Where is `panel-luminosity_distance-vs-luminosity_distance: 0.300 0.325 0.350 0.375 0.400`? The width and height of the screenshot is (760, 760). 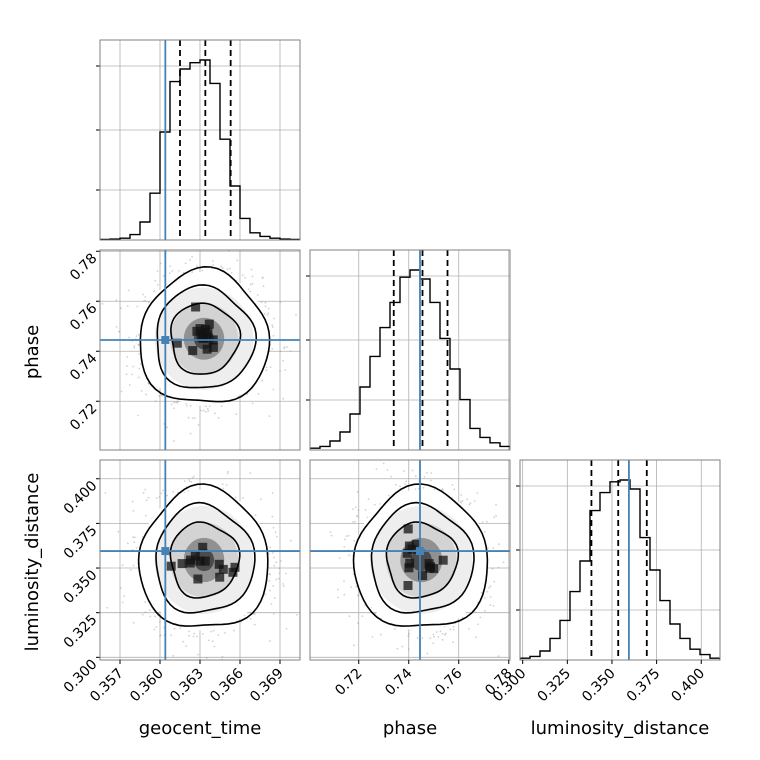 panel-luminosity_distance-vs-luminosity_distance: 0.300 0.325 0.350 0.375 0.400 is located at coordinates (605, 582).